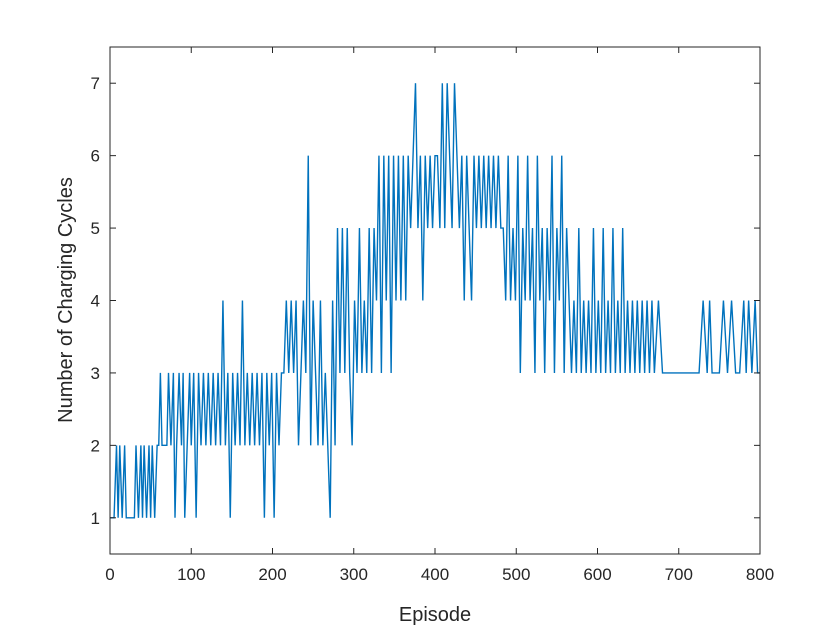  Describe the element at coordinates (435, 615) in the screenshot. I see `x-axis-title: Episode` at that location.